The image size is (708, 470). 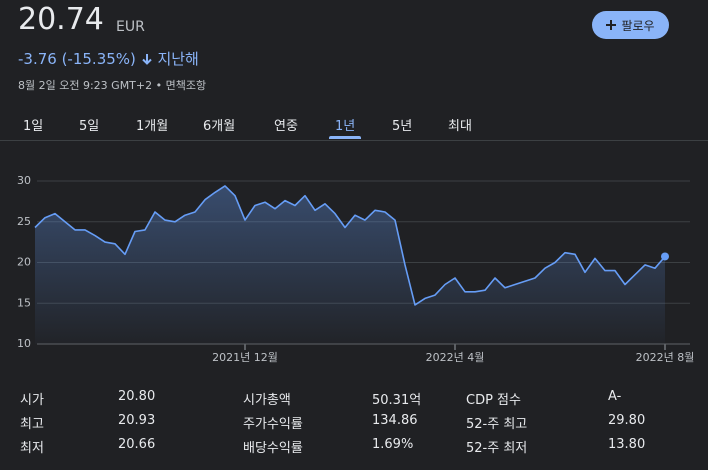 I want to click on stat-value: 20.80, so click(x=137, y=396).